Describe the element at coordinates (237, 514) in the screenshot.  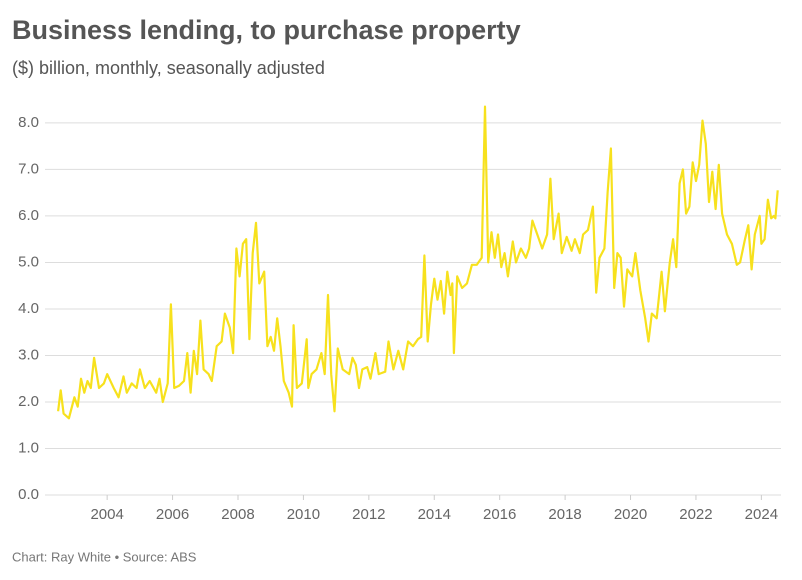
I see `x-tick-label: 2008` at that location.